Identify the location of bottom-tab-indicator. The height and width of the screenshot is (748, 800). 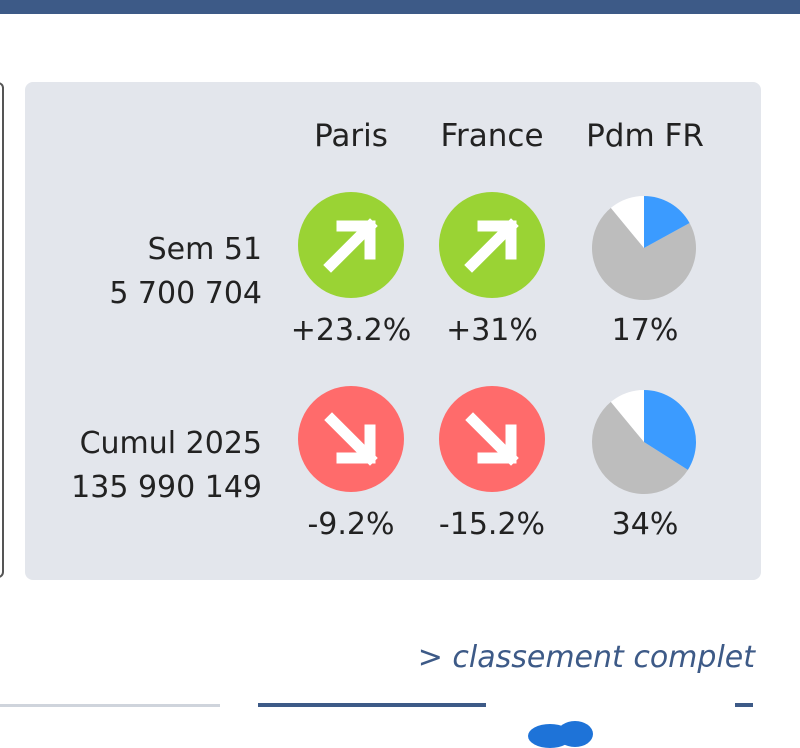
(372, 705).